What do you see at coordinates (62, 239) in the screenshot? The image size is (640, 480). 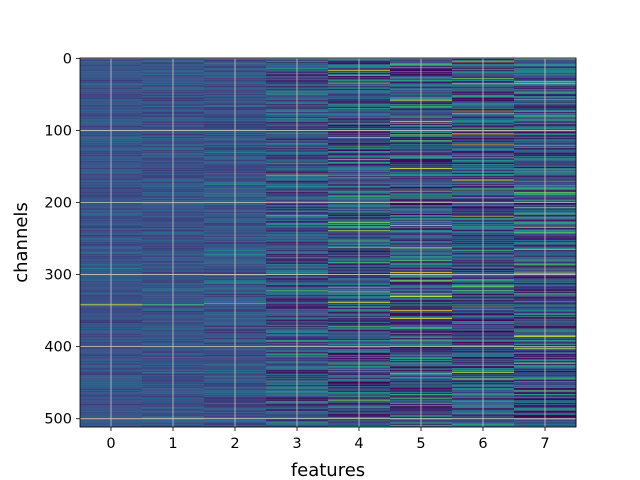 I see `y-axis-ticks: 0 100 200 300 400 500` at bounding box center [62, 239].